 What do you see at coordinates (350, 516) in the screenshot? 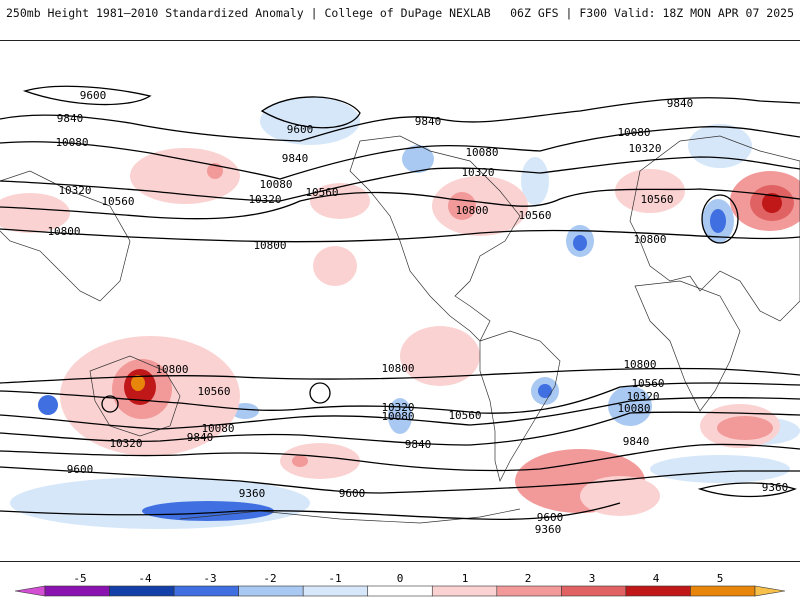
I see `antarctica-coast` at bounding box center [350, 516].